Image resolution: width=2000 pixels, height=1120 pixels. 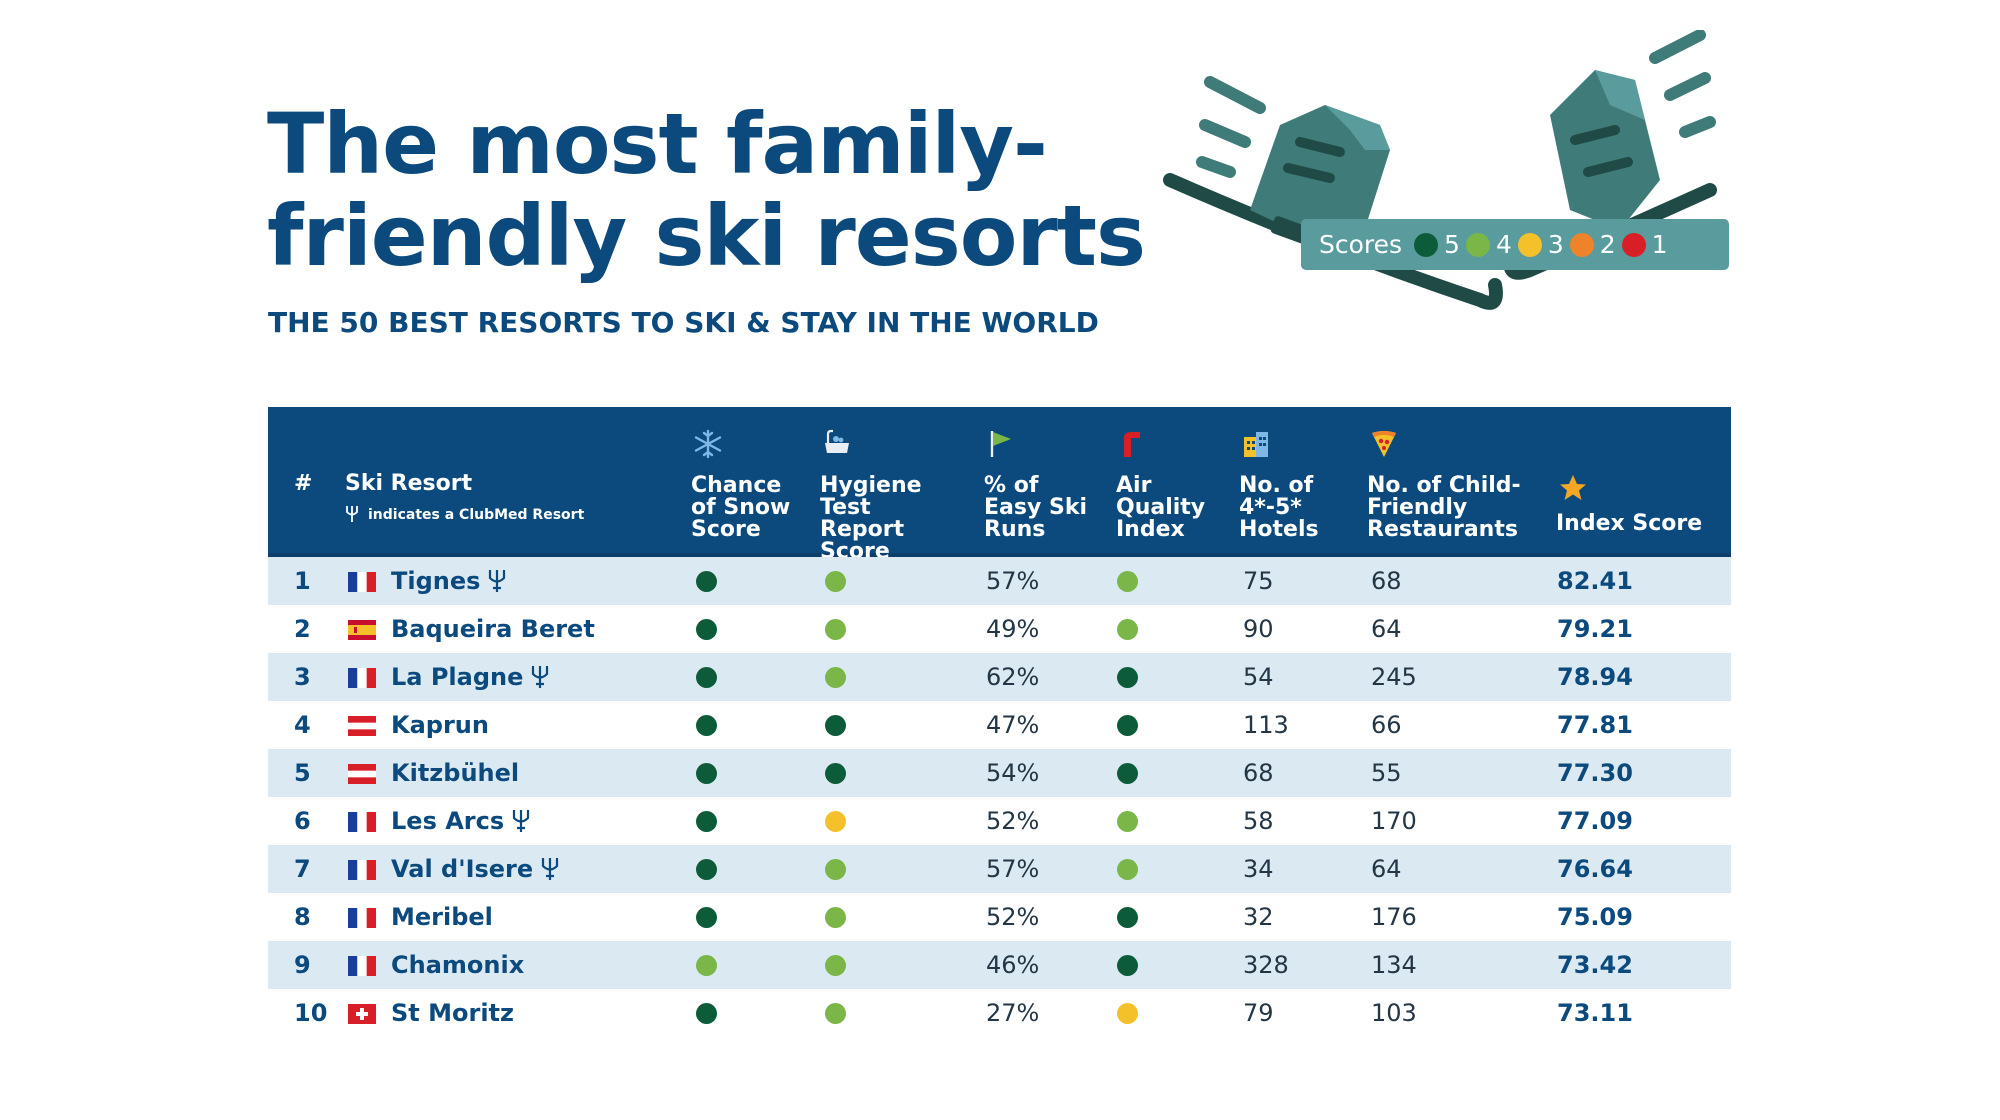 What do you see at coordinates (1394, 821) in the screenshot?
I see `restaurants-cell: 170` at bounding box center [1394, 821].